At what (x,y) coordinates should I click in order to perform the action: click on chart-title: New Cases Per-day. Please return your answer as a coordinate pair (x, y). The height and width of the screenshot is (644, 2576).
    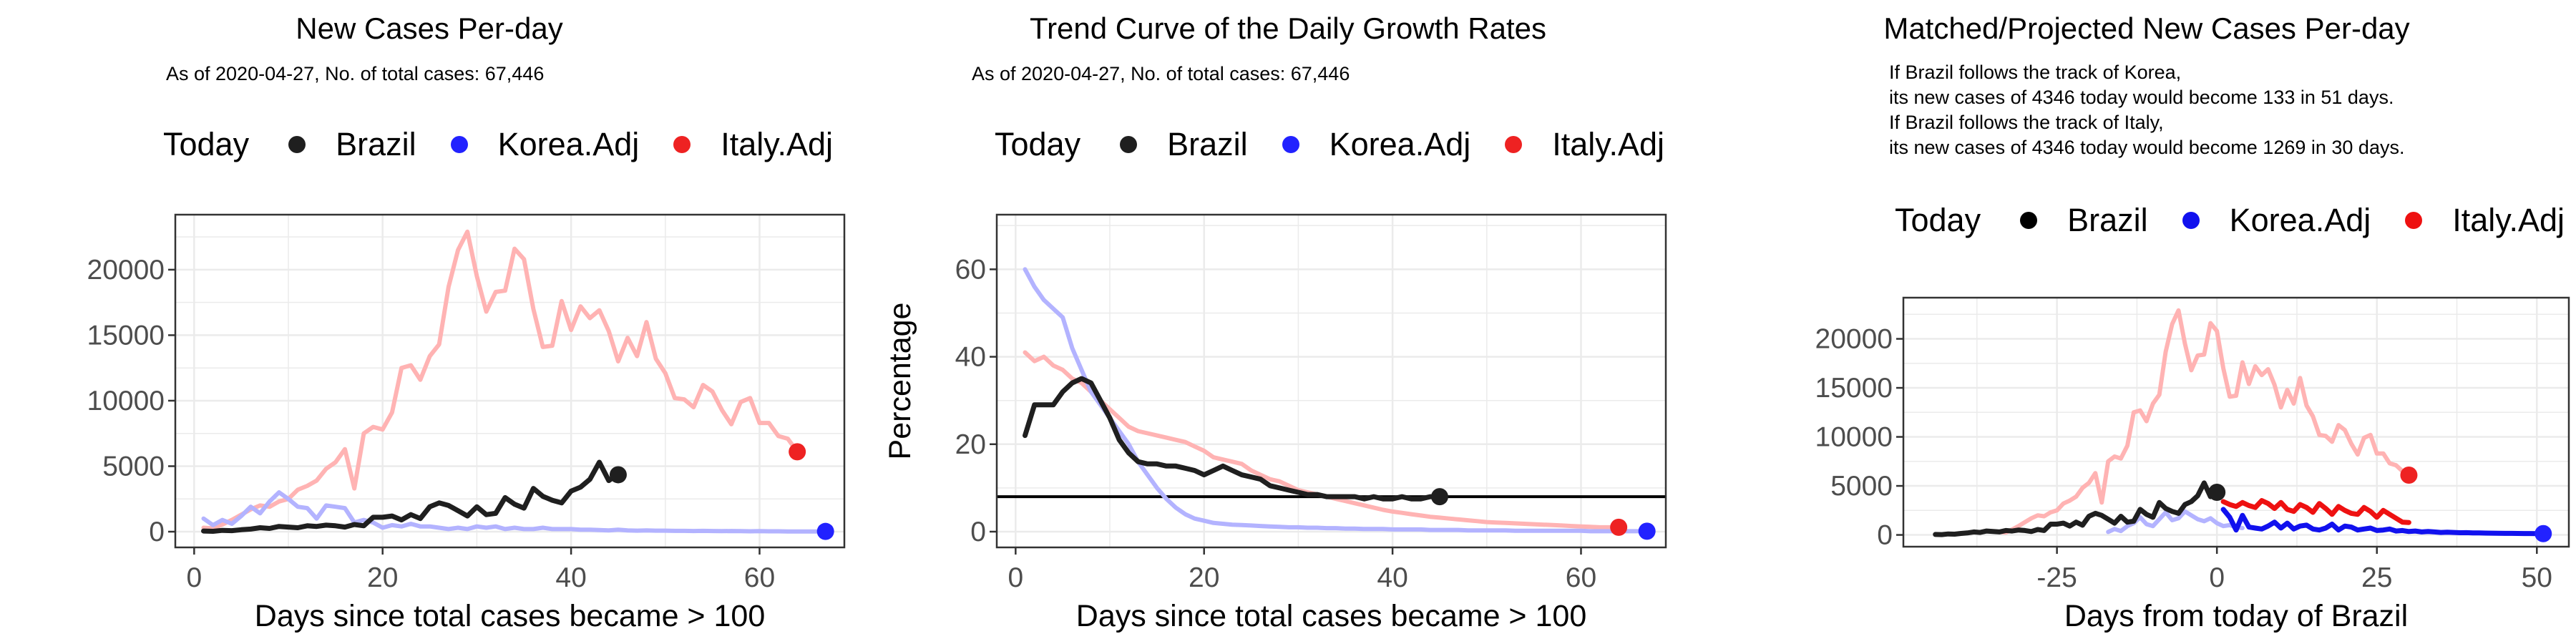
    Looking at the image, I should click on (429, 28).